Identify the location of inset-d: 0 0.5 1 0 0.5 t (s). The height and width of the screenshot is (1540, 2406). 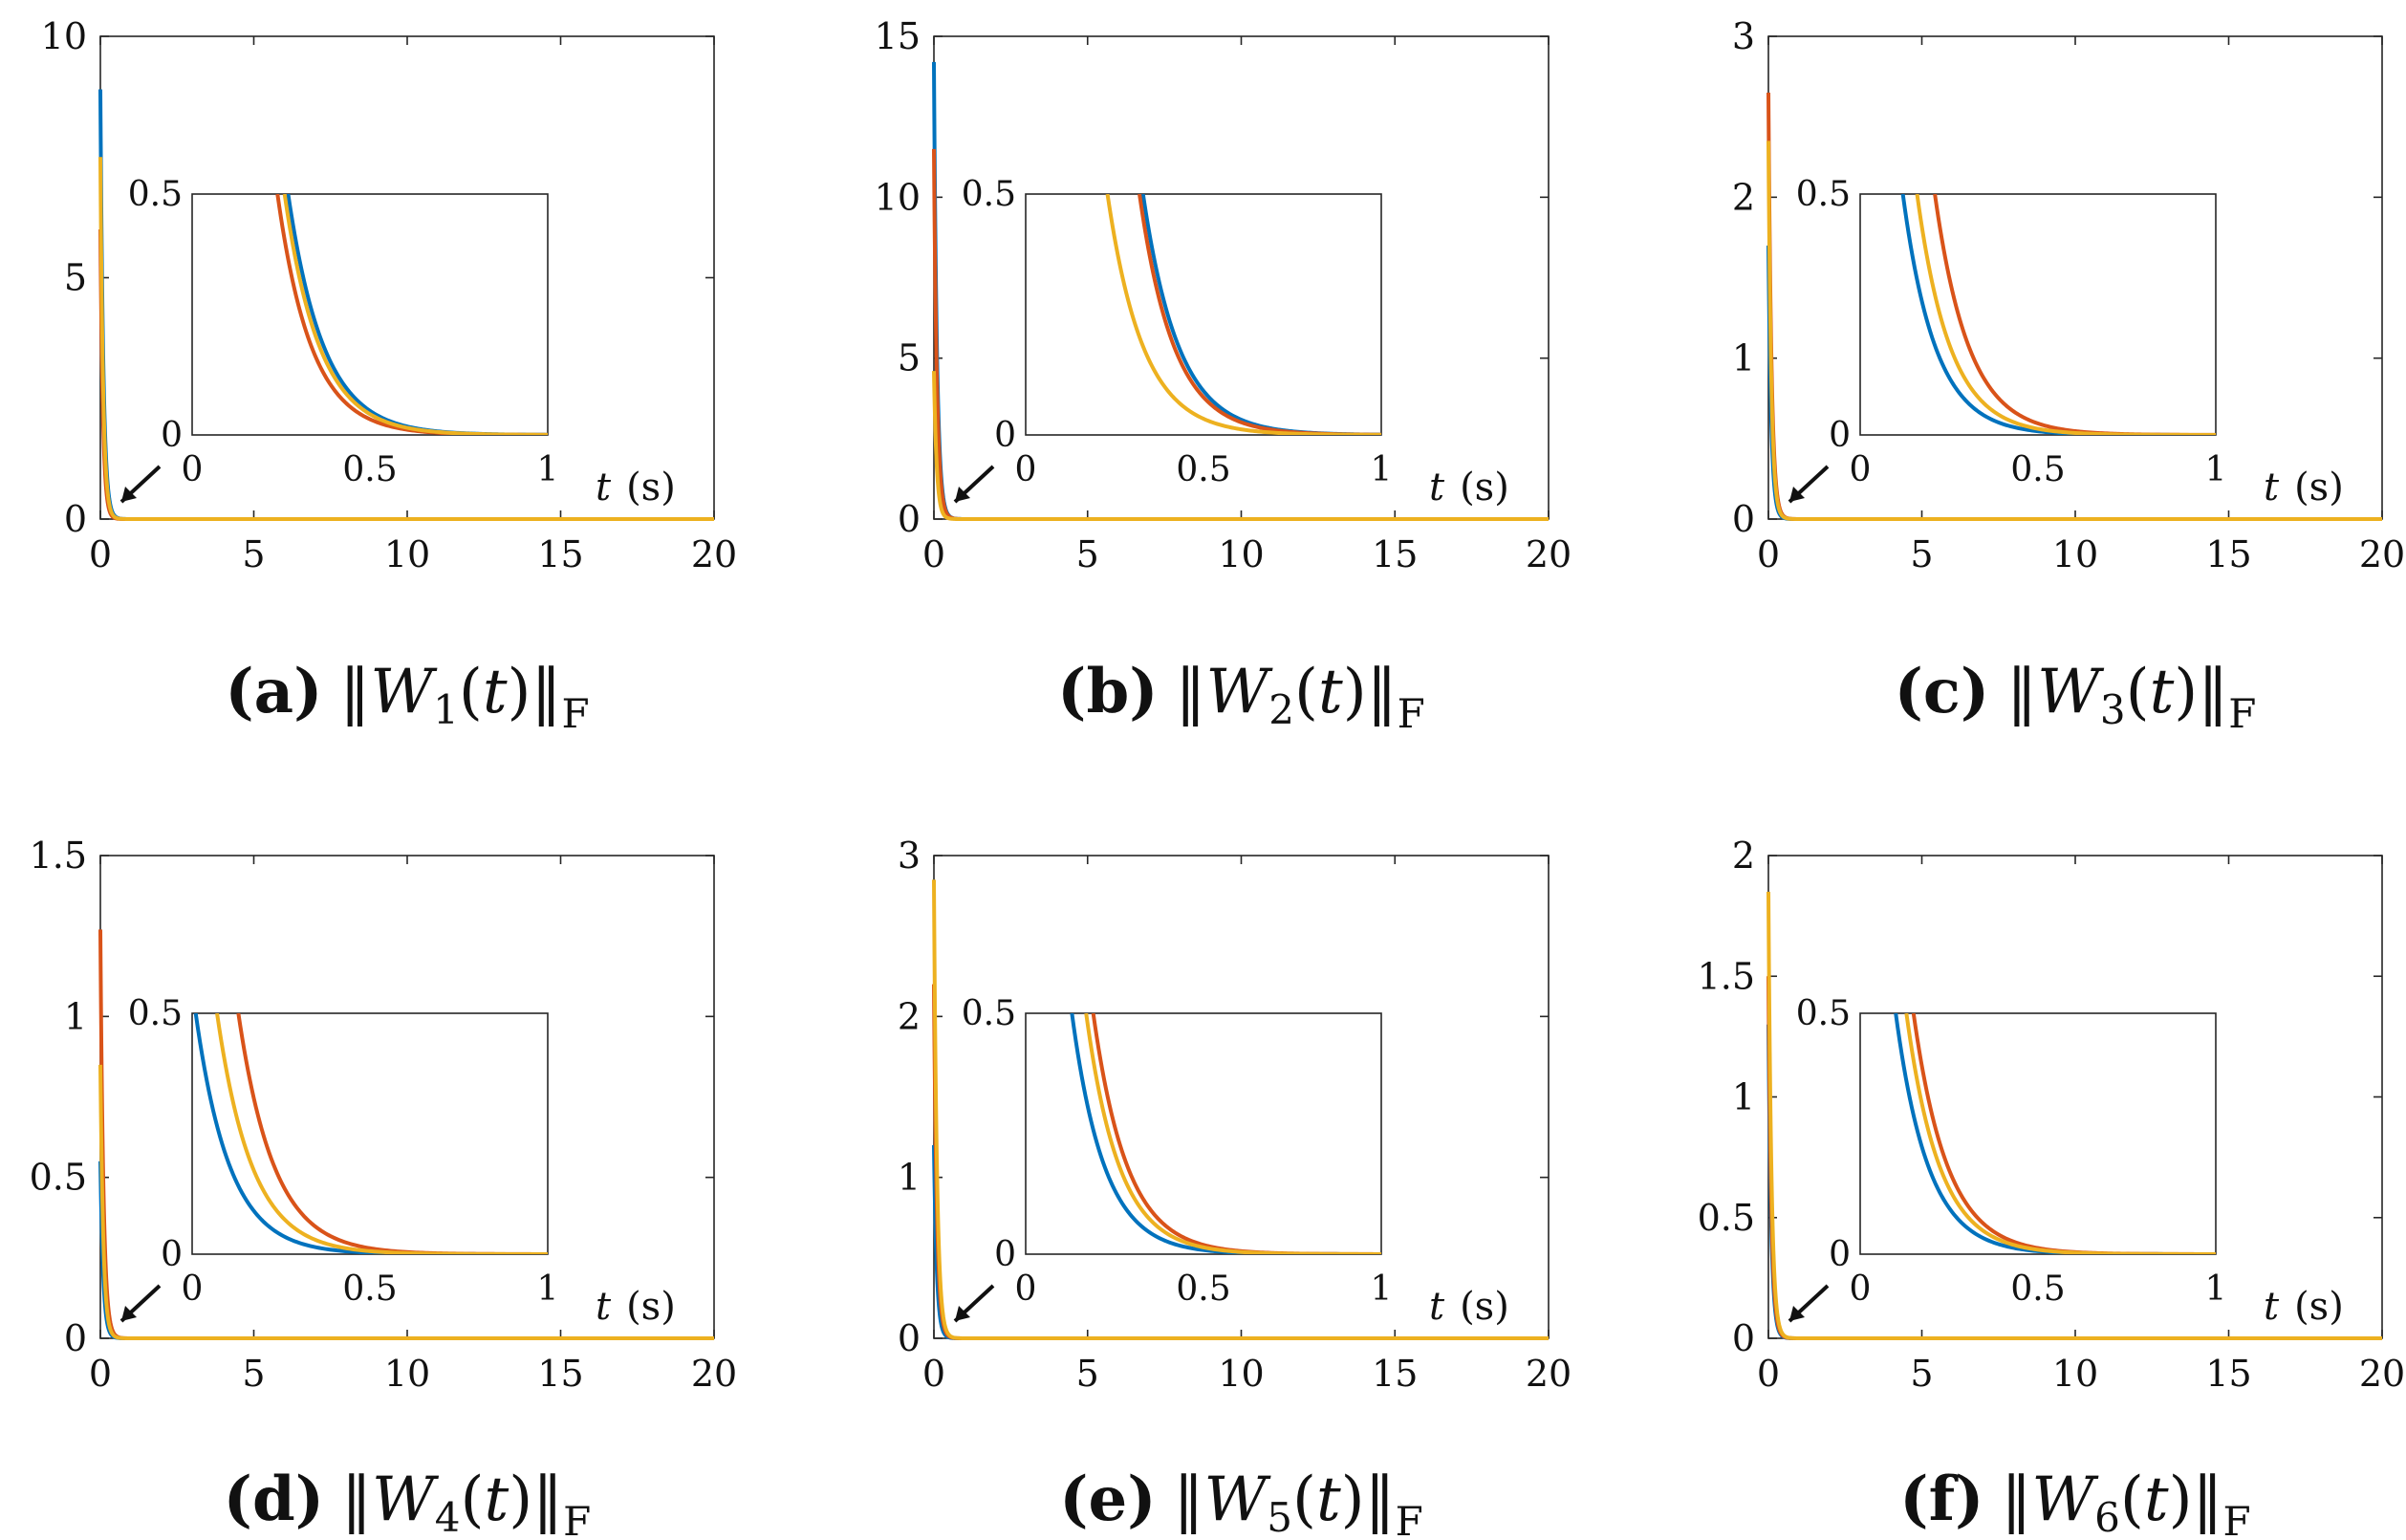
(402, 1162).